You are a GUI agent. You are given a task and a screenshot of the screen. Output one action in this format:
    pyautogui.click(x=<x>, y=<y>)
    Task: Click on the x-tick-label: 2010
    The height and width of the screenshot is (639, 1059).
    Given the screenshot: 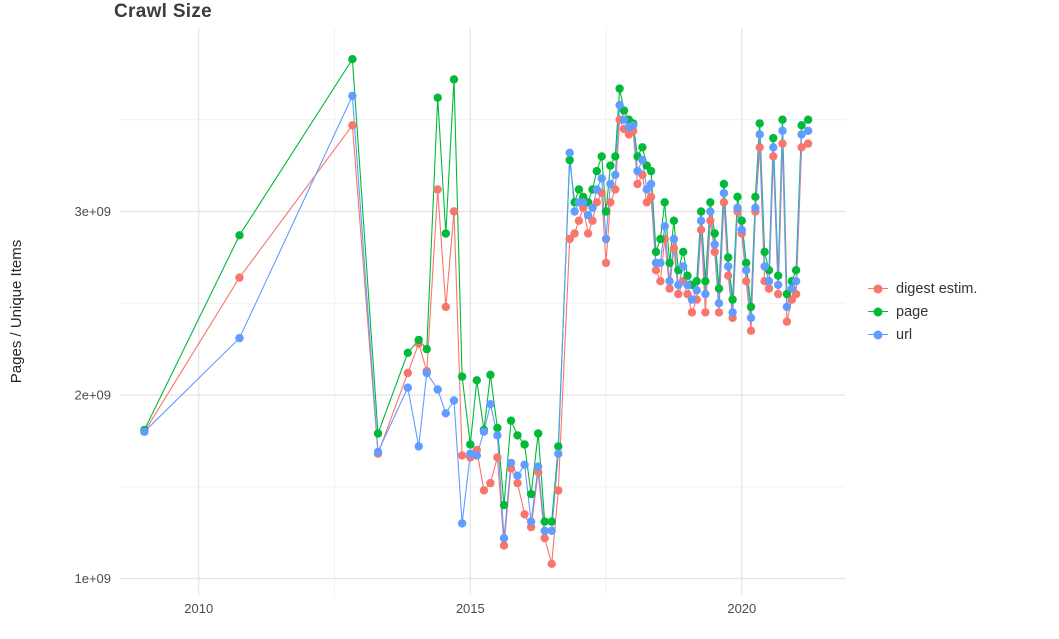 What is the action you would take?
    pyautogui.click(x=198, y=608)
    